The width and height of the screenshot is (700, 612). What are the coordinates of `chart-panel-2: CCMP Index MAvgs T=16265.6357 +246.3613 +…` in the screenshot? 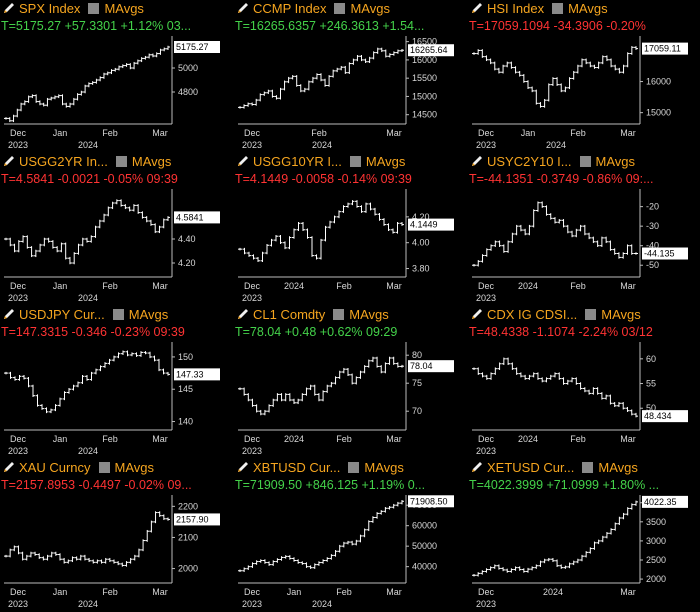 It's located at (350, 76).